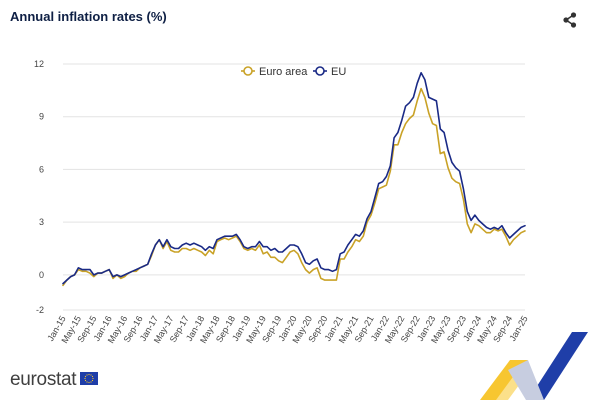 This screenshot has height=410, width=600. I want to click on eurostat-logo-text: eurostat, so click(43, 379).